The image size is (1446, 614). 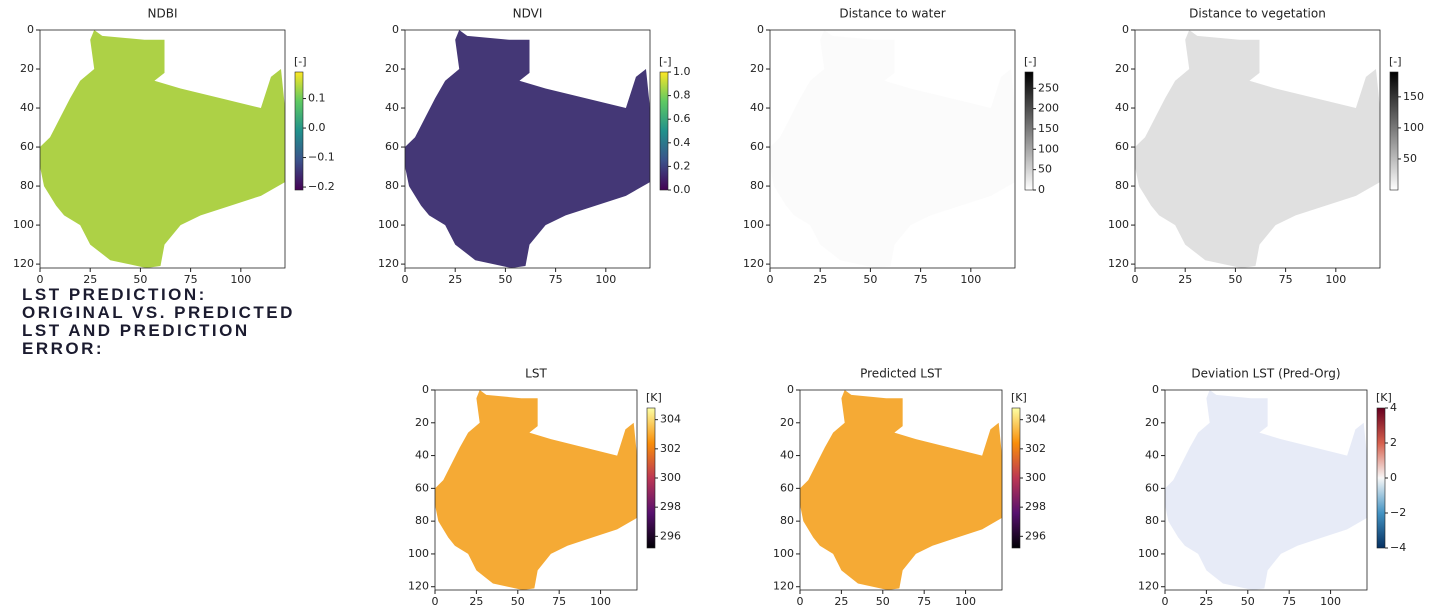 What do you see at coordinates (1393, 442) in the screenshot?
I see `colorbar-tick-label: 2` at bounding box center [1393, 442].